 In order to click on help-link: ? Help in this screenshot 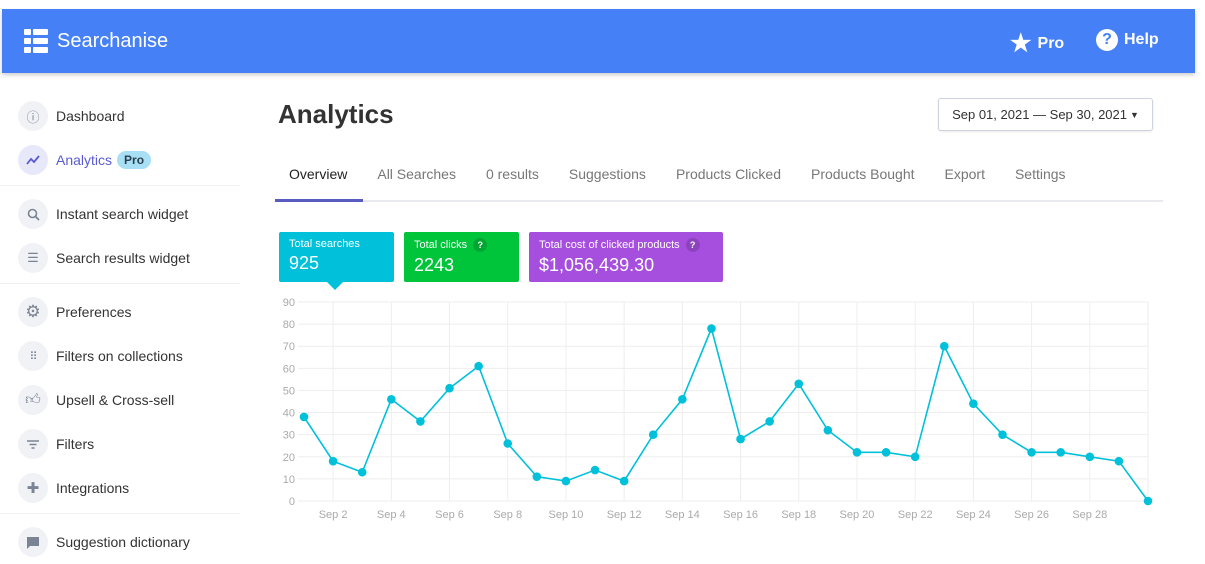, I will do `click(1127, 40)`.